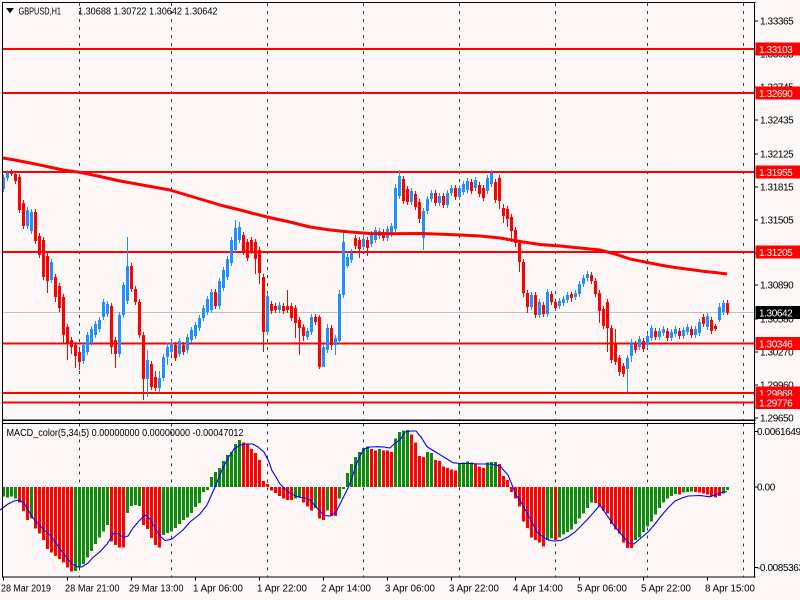 The width and height of the screenshot is (800, 600). What do you see at coordinates (778, 568) in the screenshot?
I see `svg-text: -0.0085363` at bounding box center [778, 568].